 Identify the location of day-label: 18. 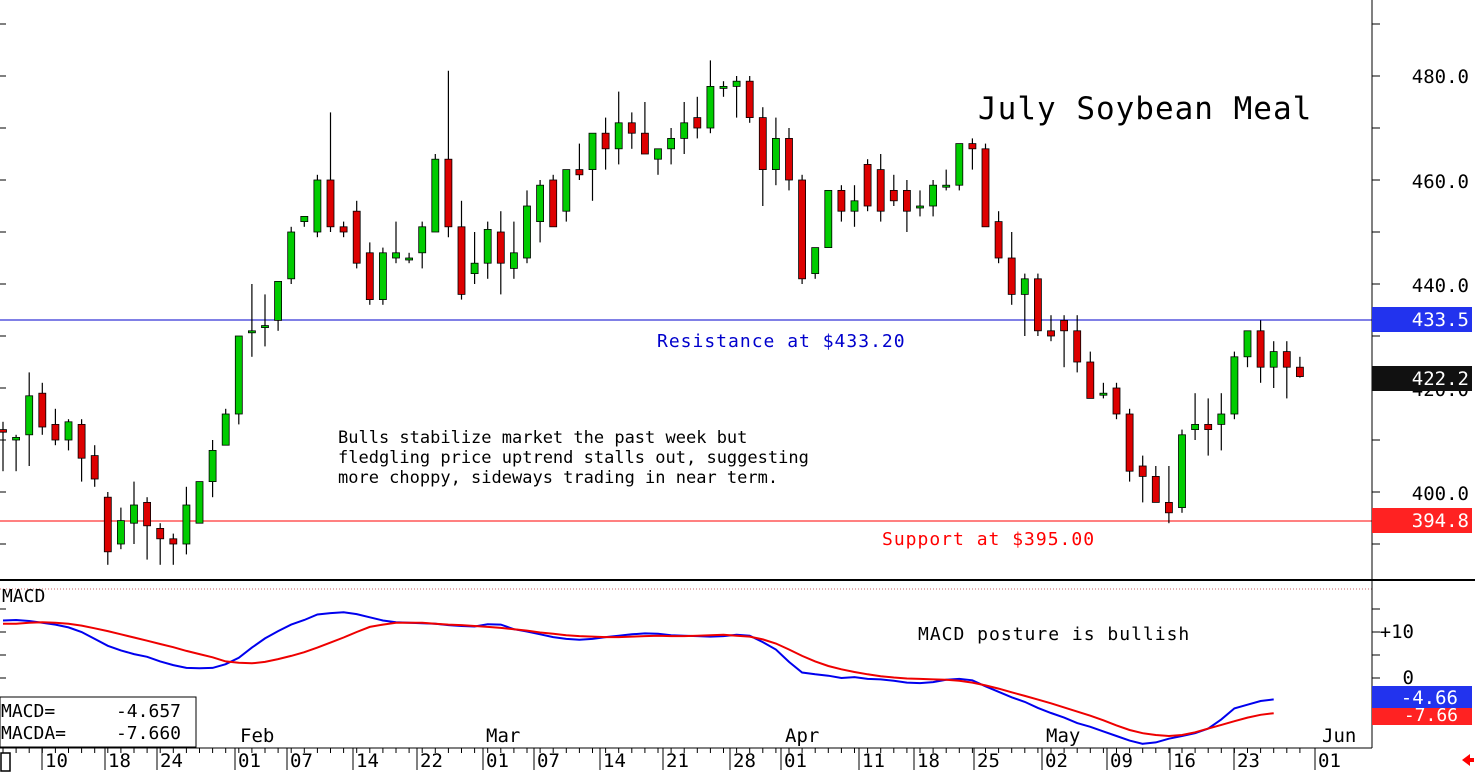
(928, 761).